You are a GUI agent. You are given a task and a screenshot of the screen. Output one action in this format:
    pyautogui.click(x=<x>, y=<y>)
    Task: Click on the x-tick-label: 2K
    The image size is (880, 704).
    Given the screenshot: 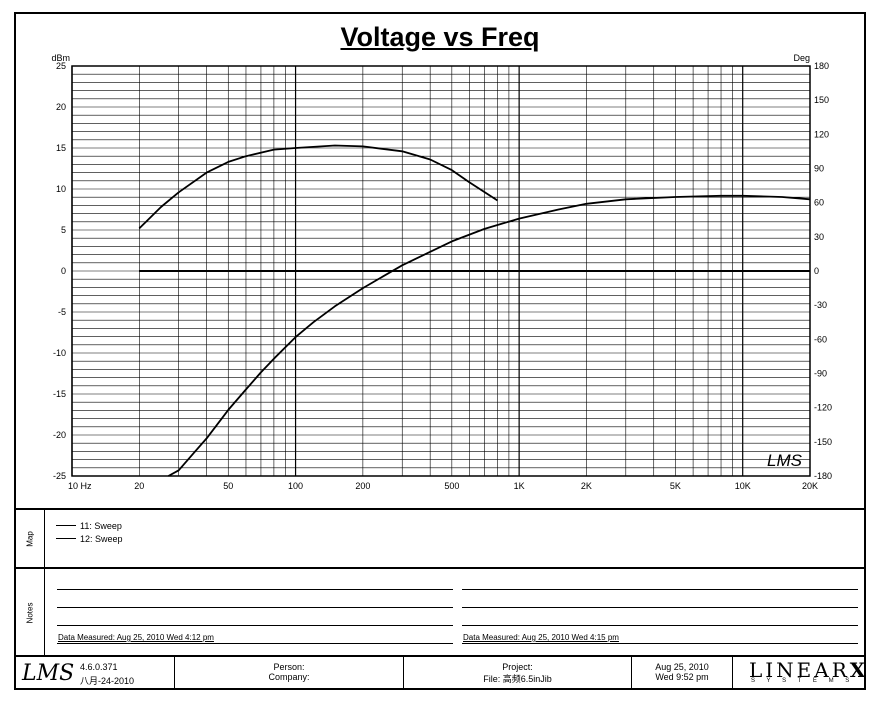 What is the action you would take?
    pyautogui.click(x=586, y=486)
    